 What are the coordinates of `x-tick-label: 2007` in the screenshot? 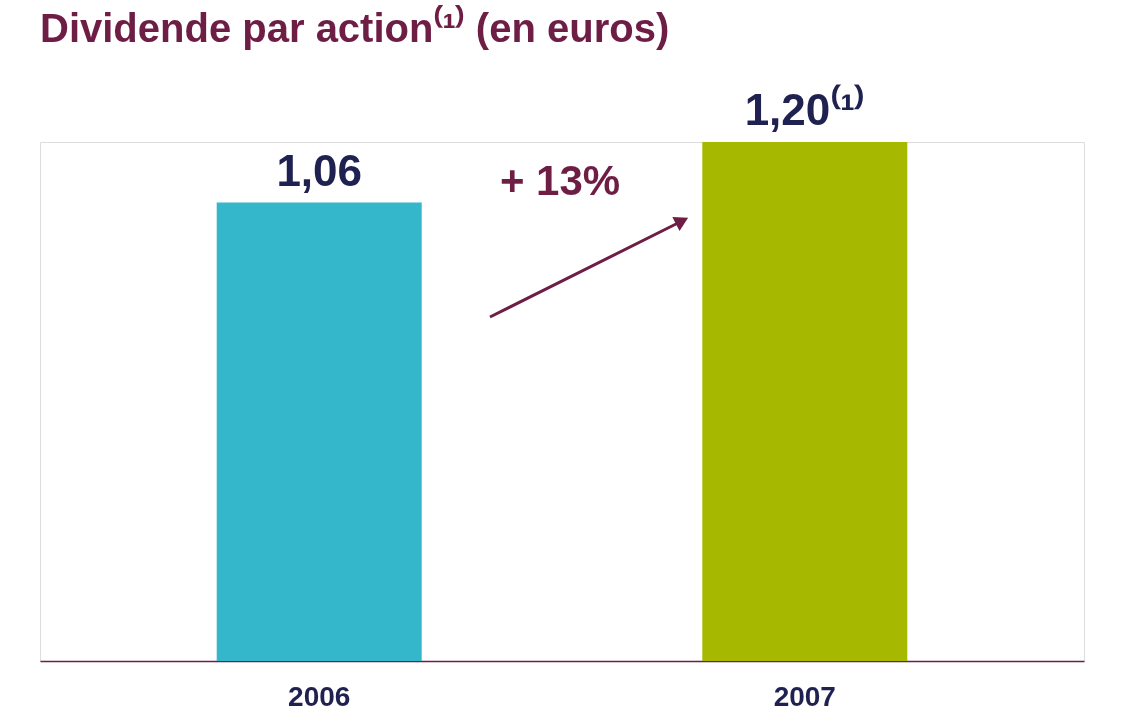 It's located at (804, 696).